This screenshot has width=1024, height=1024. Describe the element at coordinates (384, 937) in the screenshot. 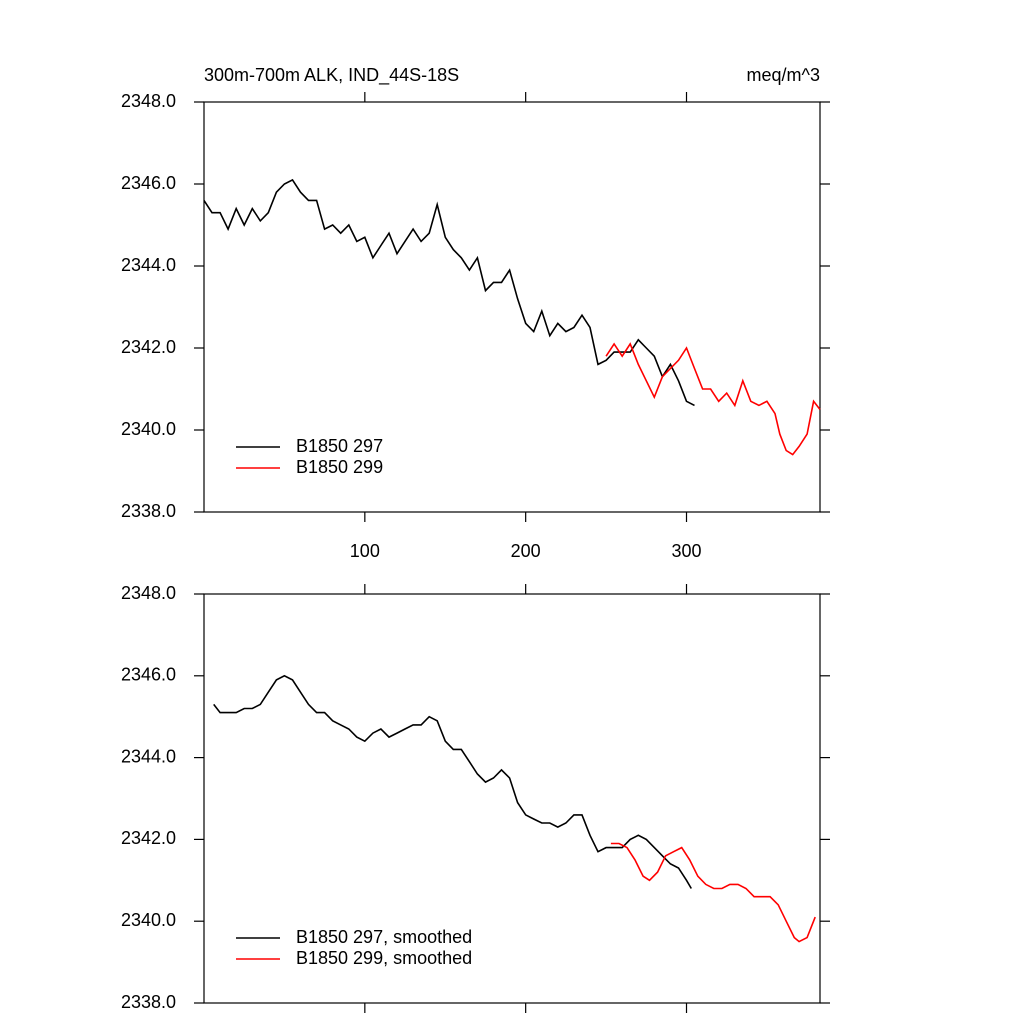

I see `legend-label: B1850 297, smoothed` at that location.